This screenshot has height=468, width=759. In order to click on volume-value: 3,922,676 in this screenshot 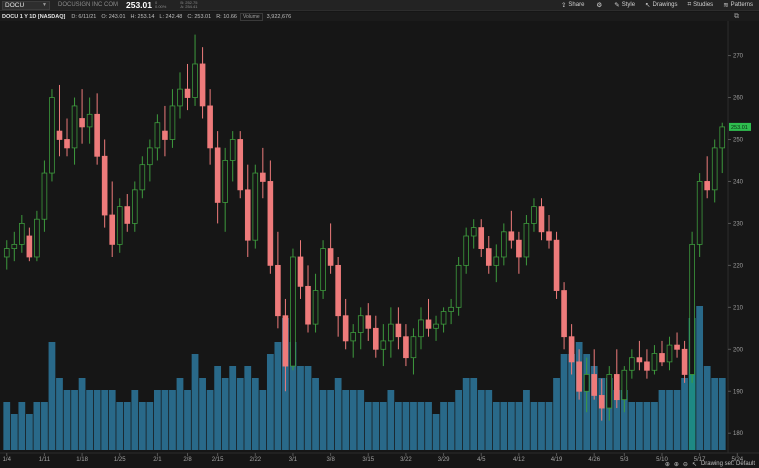, I will do `click(279, 16)`.